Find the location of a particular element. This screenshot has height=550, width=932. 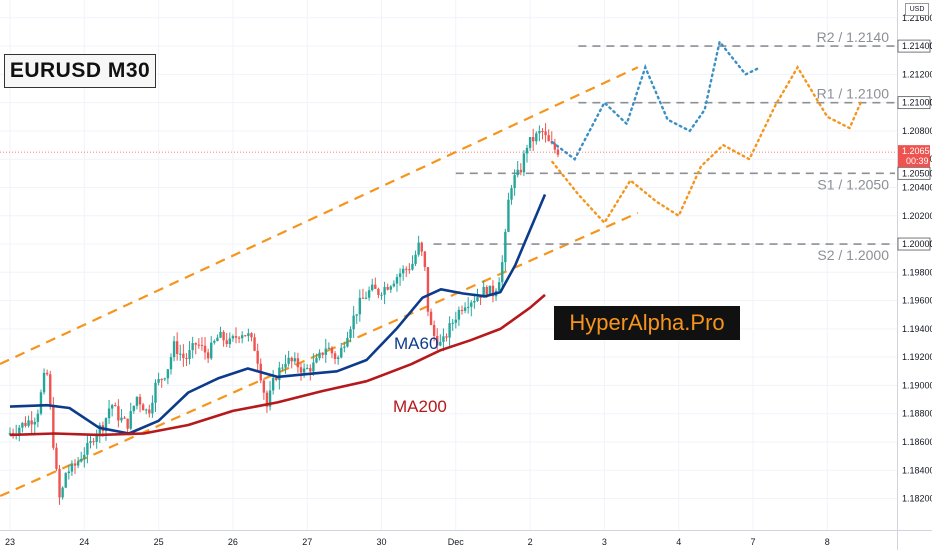

y-tick-label: 1.20800 is located at coordinates (917, 131).